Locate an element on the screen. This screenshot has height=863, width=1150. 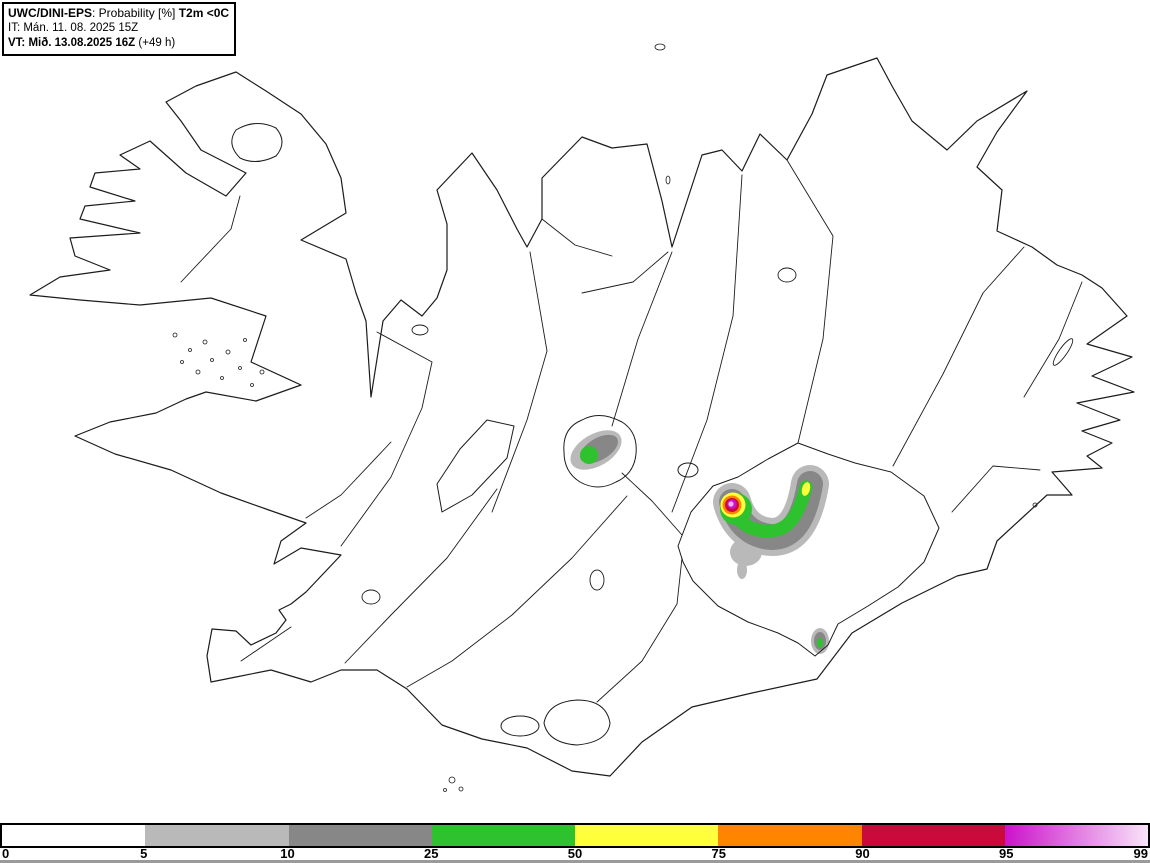
glacier-drangajokull is located at coordinates (257, 142).